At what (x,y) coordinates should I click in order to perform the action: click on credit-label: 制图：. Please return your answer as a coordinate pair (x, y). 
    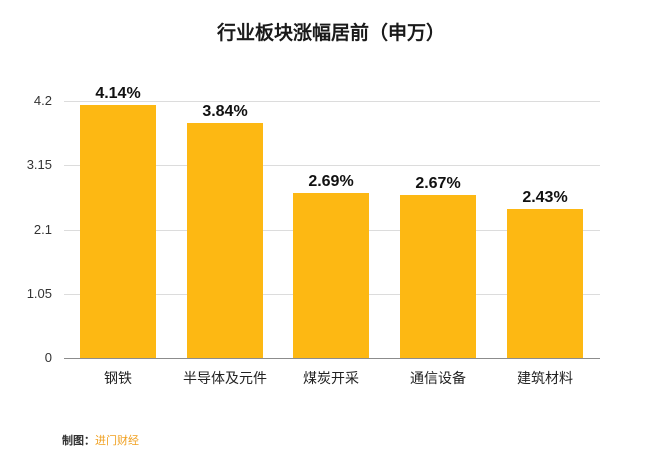
    Looking at the image, I should click on (78, 440).